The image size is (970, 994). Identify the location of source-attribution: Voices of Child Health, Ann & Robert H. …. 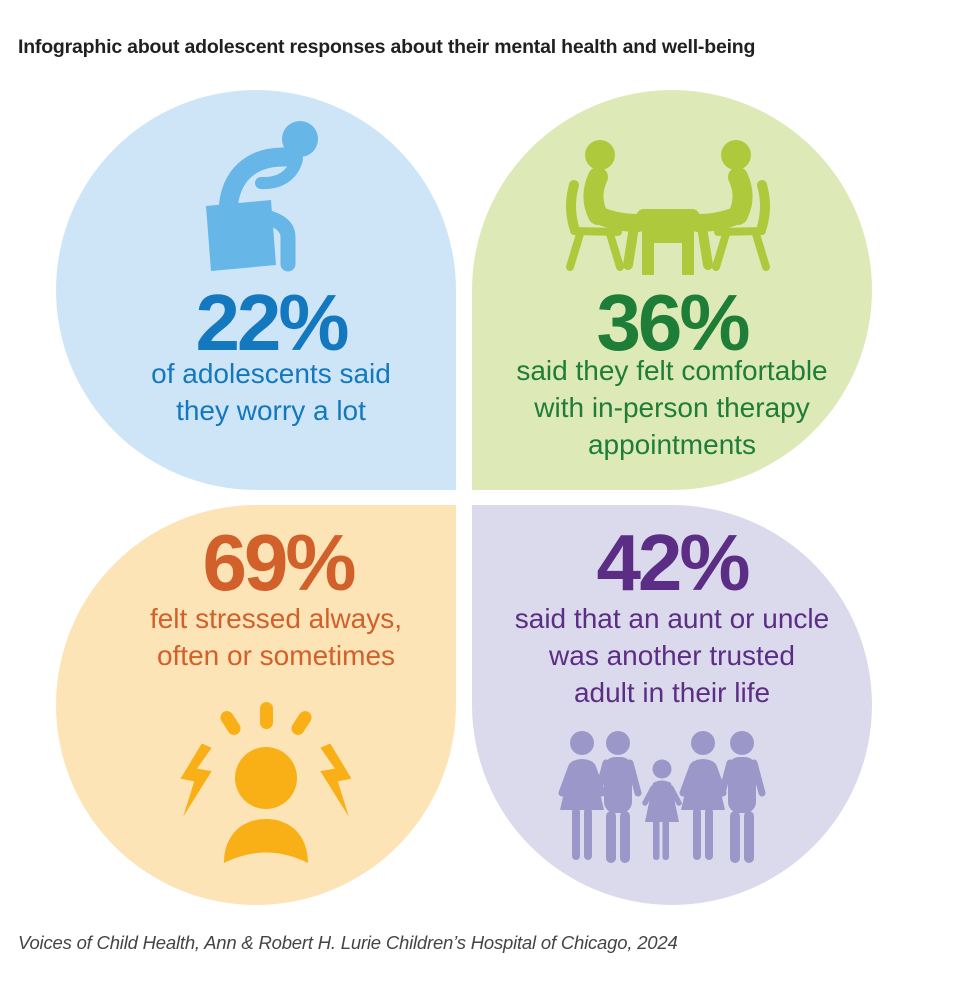
(348, 942).